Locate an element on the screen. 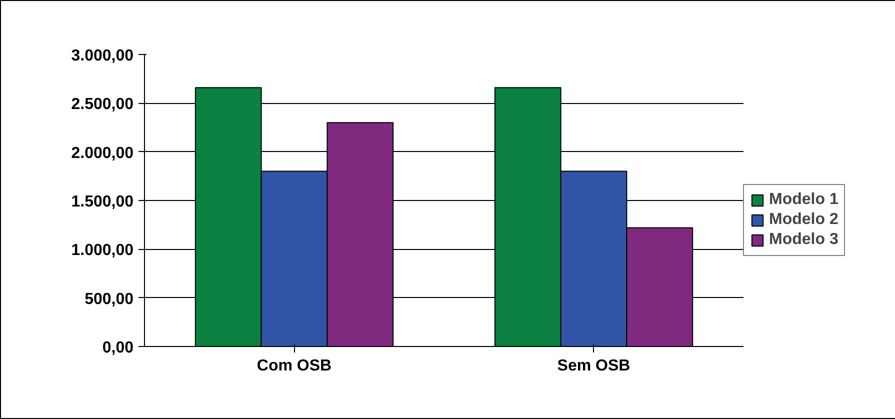 The image size is (895, 419). y-tick-label: 3.000,00 is located at coordinates (102, 56).